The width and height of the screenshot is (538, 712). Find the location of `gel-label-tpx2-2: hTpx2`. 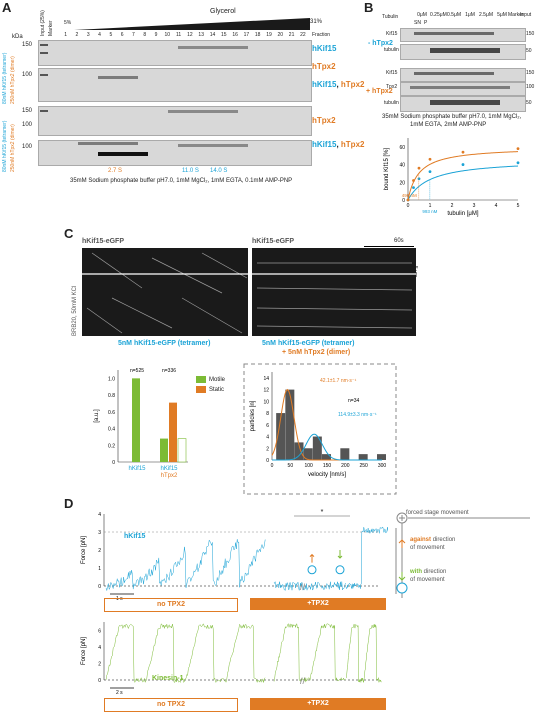

gel-label-tpx2-2: hTpx2 is located at coordinates (353, 84).